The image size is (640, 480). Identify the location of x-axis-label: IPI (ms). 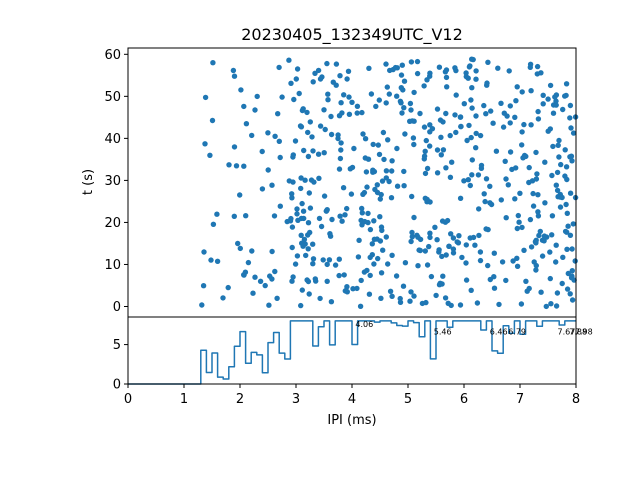
(351, 420).